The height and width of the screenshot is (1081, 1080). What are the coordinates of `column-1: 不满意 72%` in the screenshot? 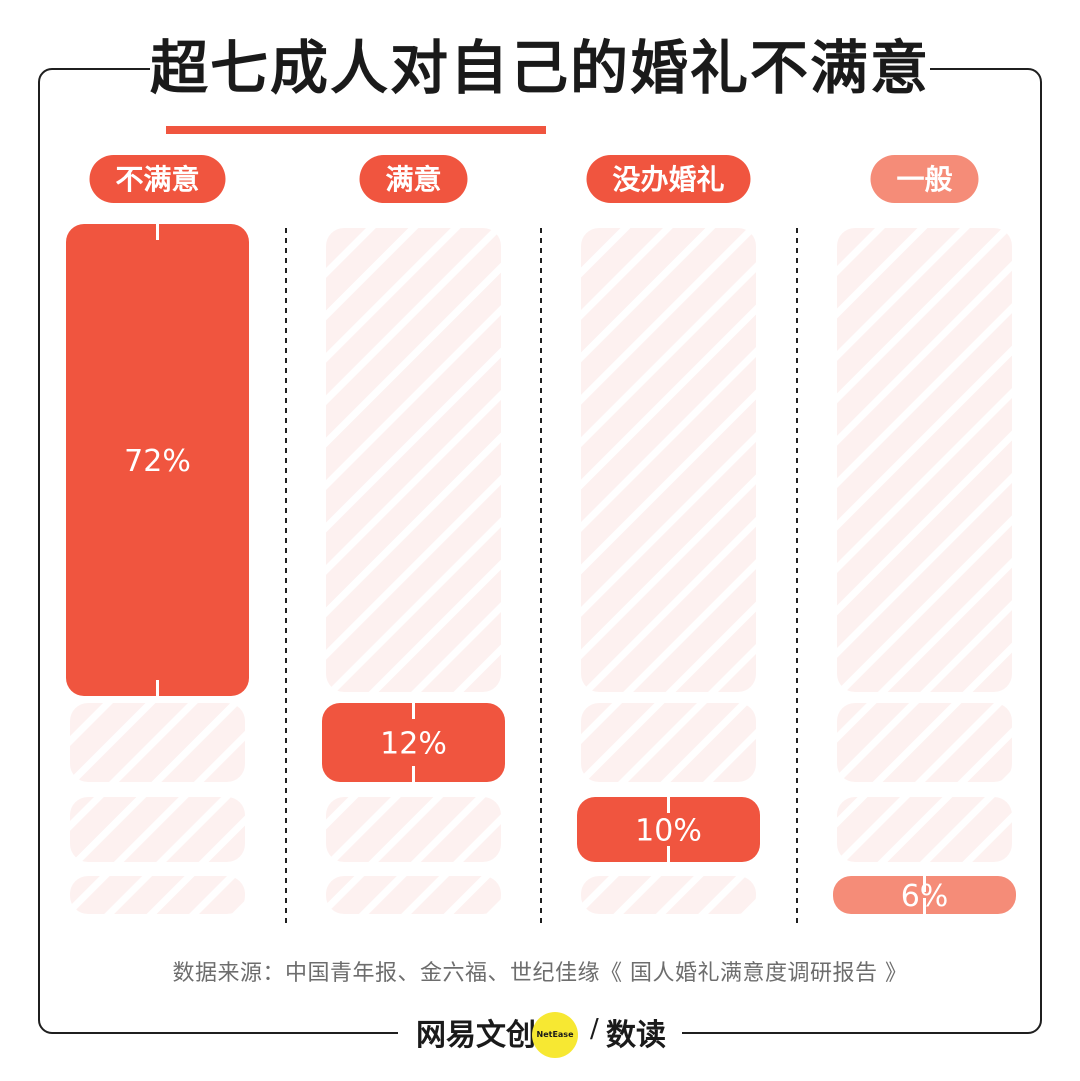 It's located at (157, 534).